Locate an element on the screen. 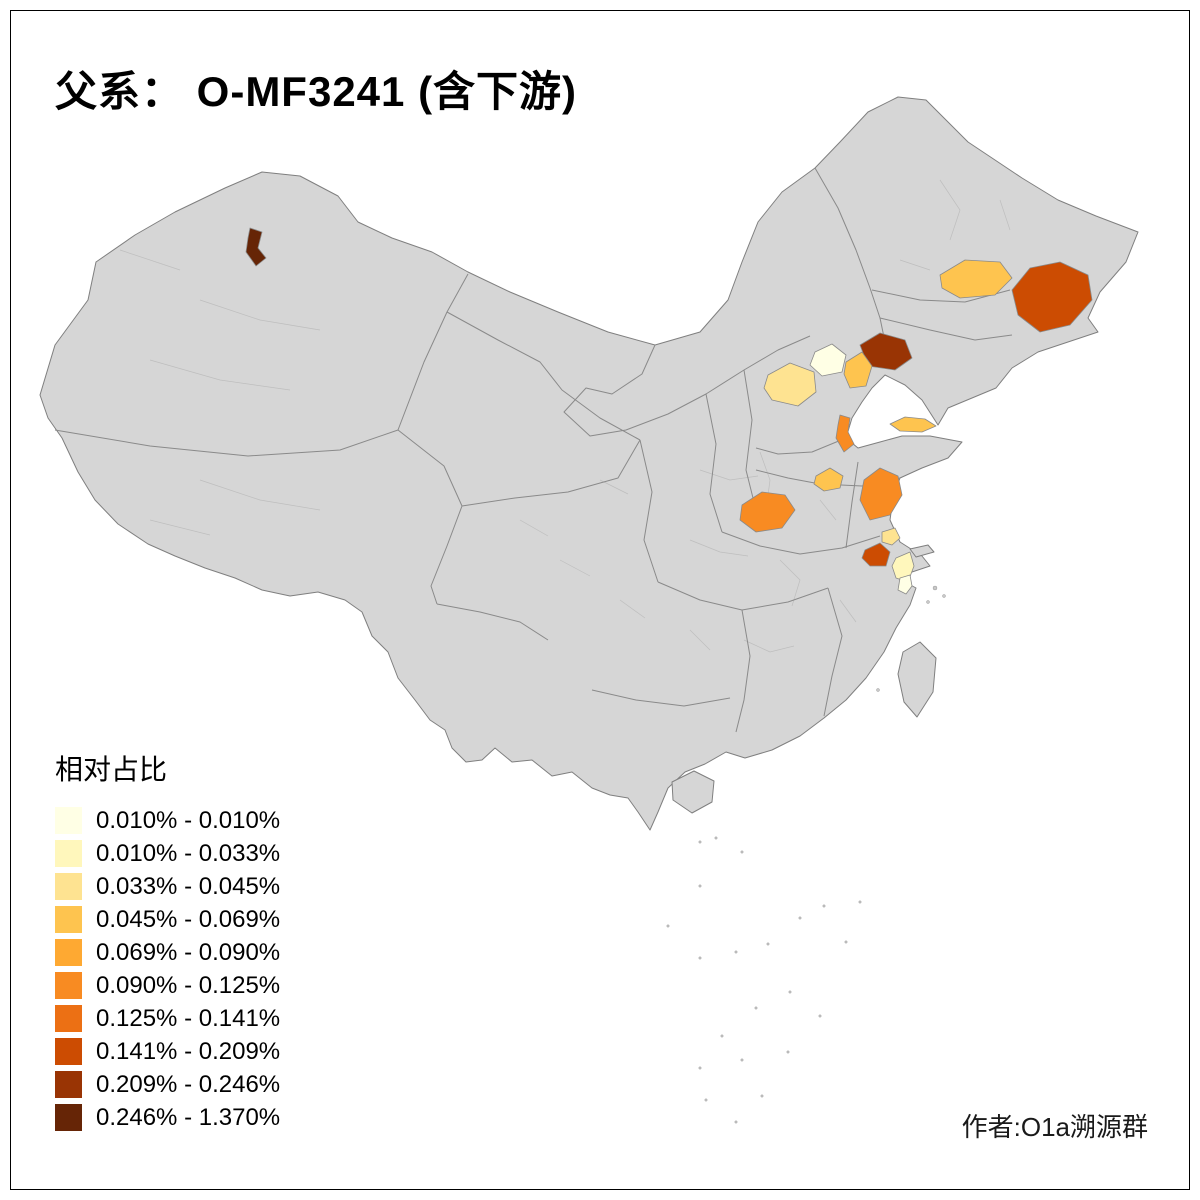 The image size is (1200, 1200). legend-item: 0.010% - 0.033% is located at coordinates (167, 853).